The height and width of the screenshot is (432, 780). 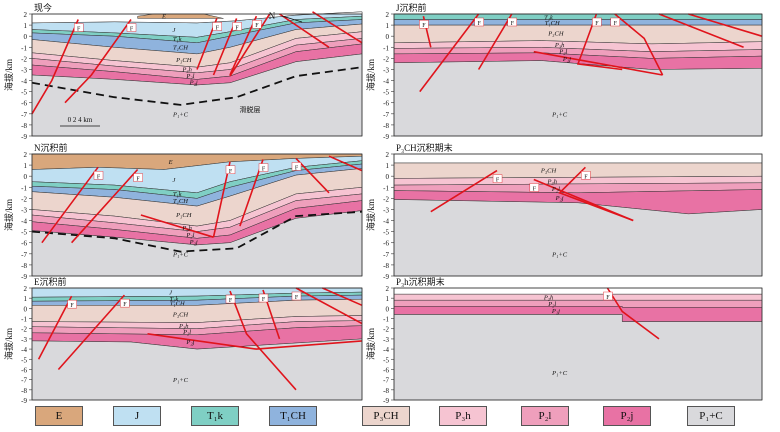 I want to click on y-axis-label: 海拔/km, so click(x=8, y=344).